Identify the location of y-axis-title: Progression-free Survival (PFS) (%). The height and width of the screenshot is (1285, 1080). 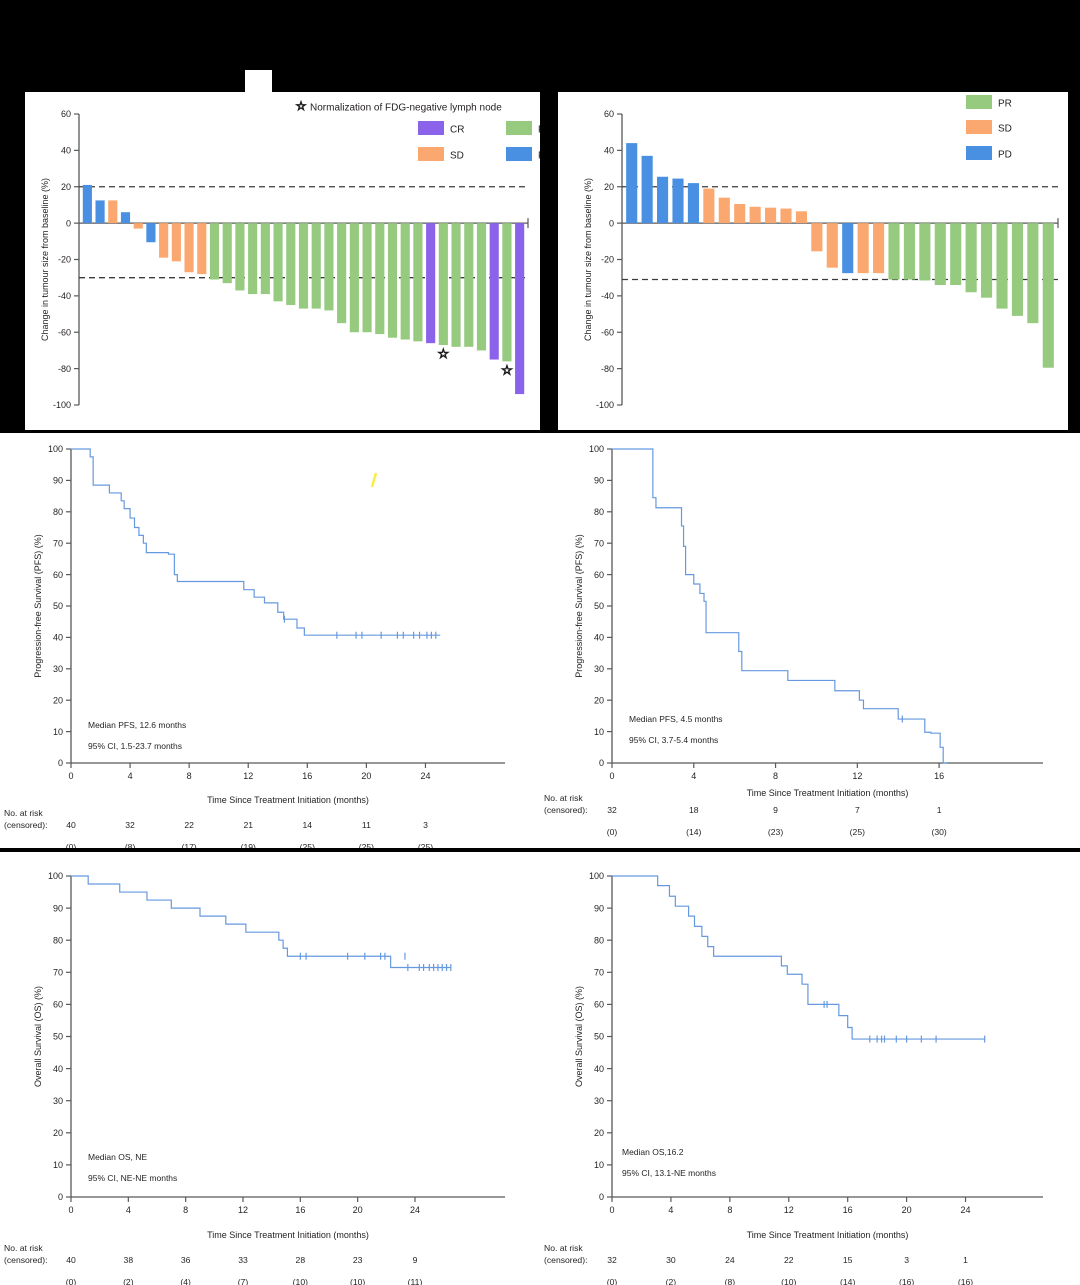
(579, 606).